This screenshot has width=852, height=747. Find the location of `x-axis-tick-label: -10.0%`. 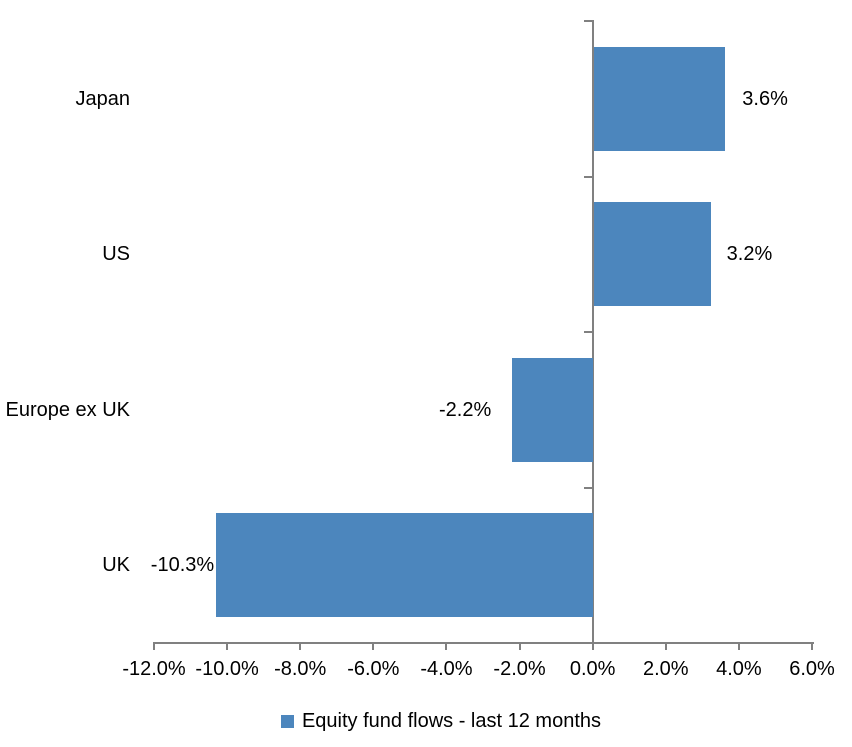

x-axis-tick-label: -10.0% is located at coordinates (227, 669).